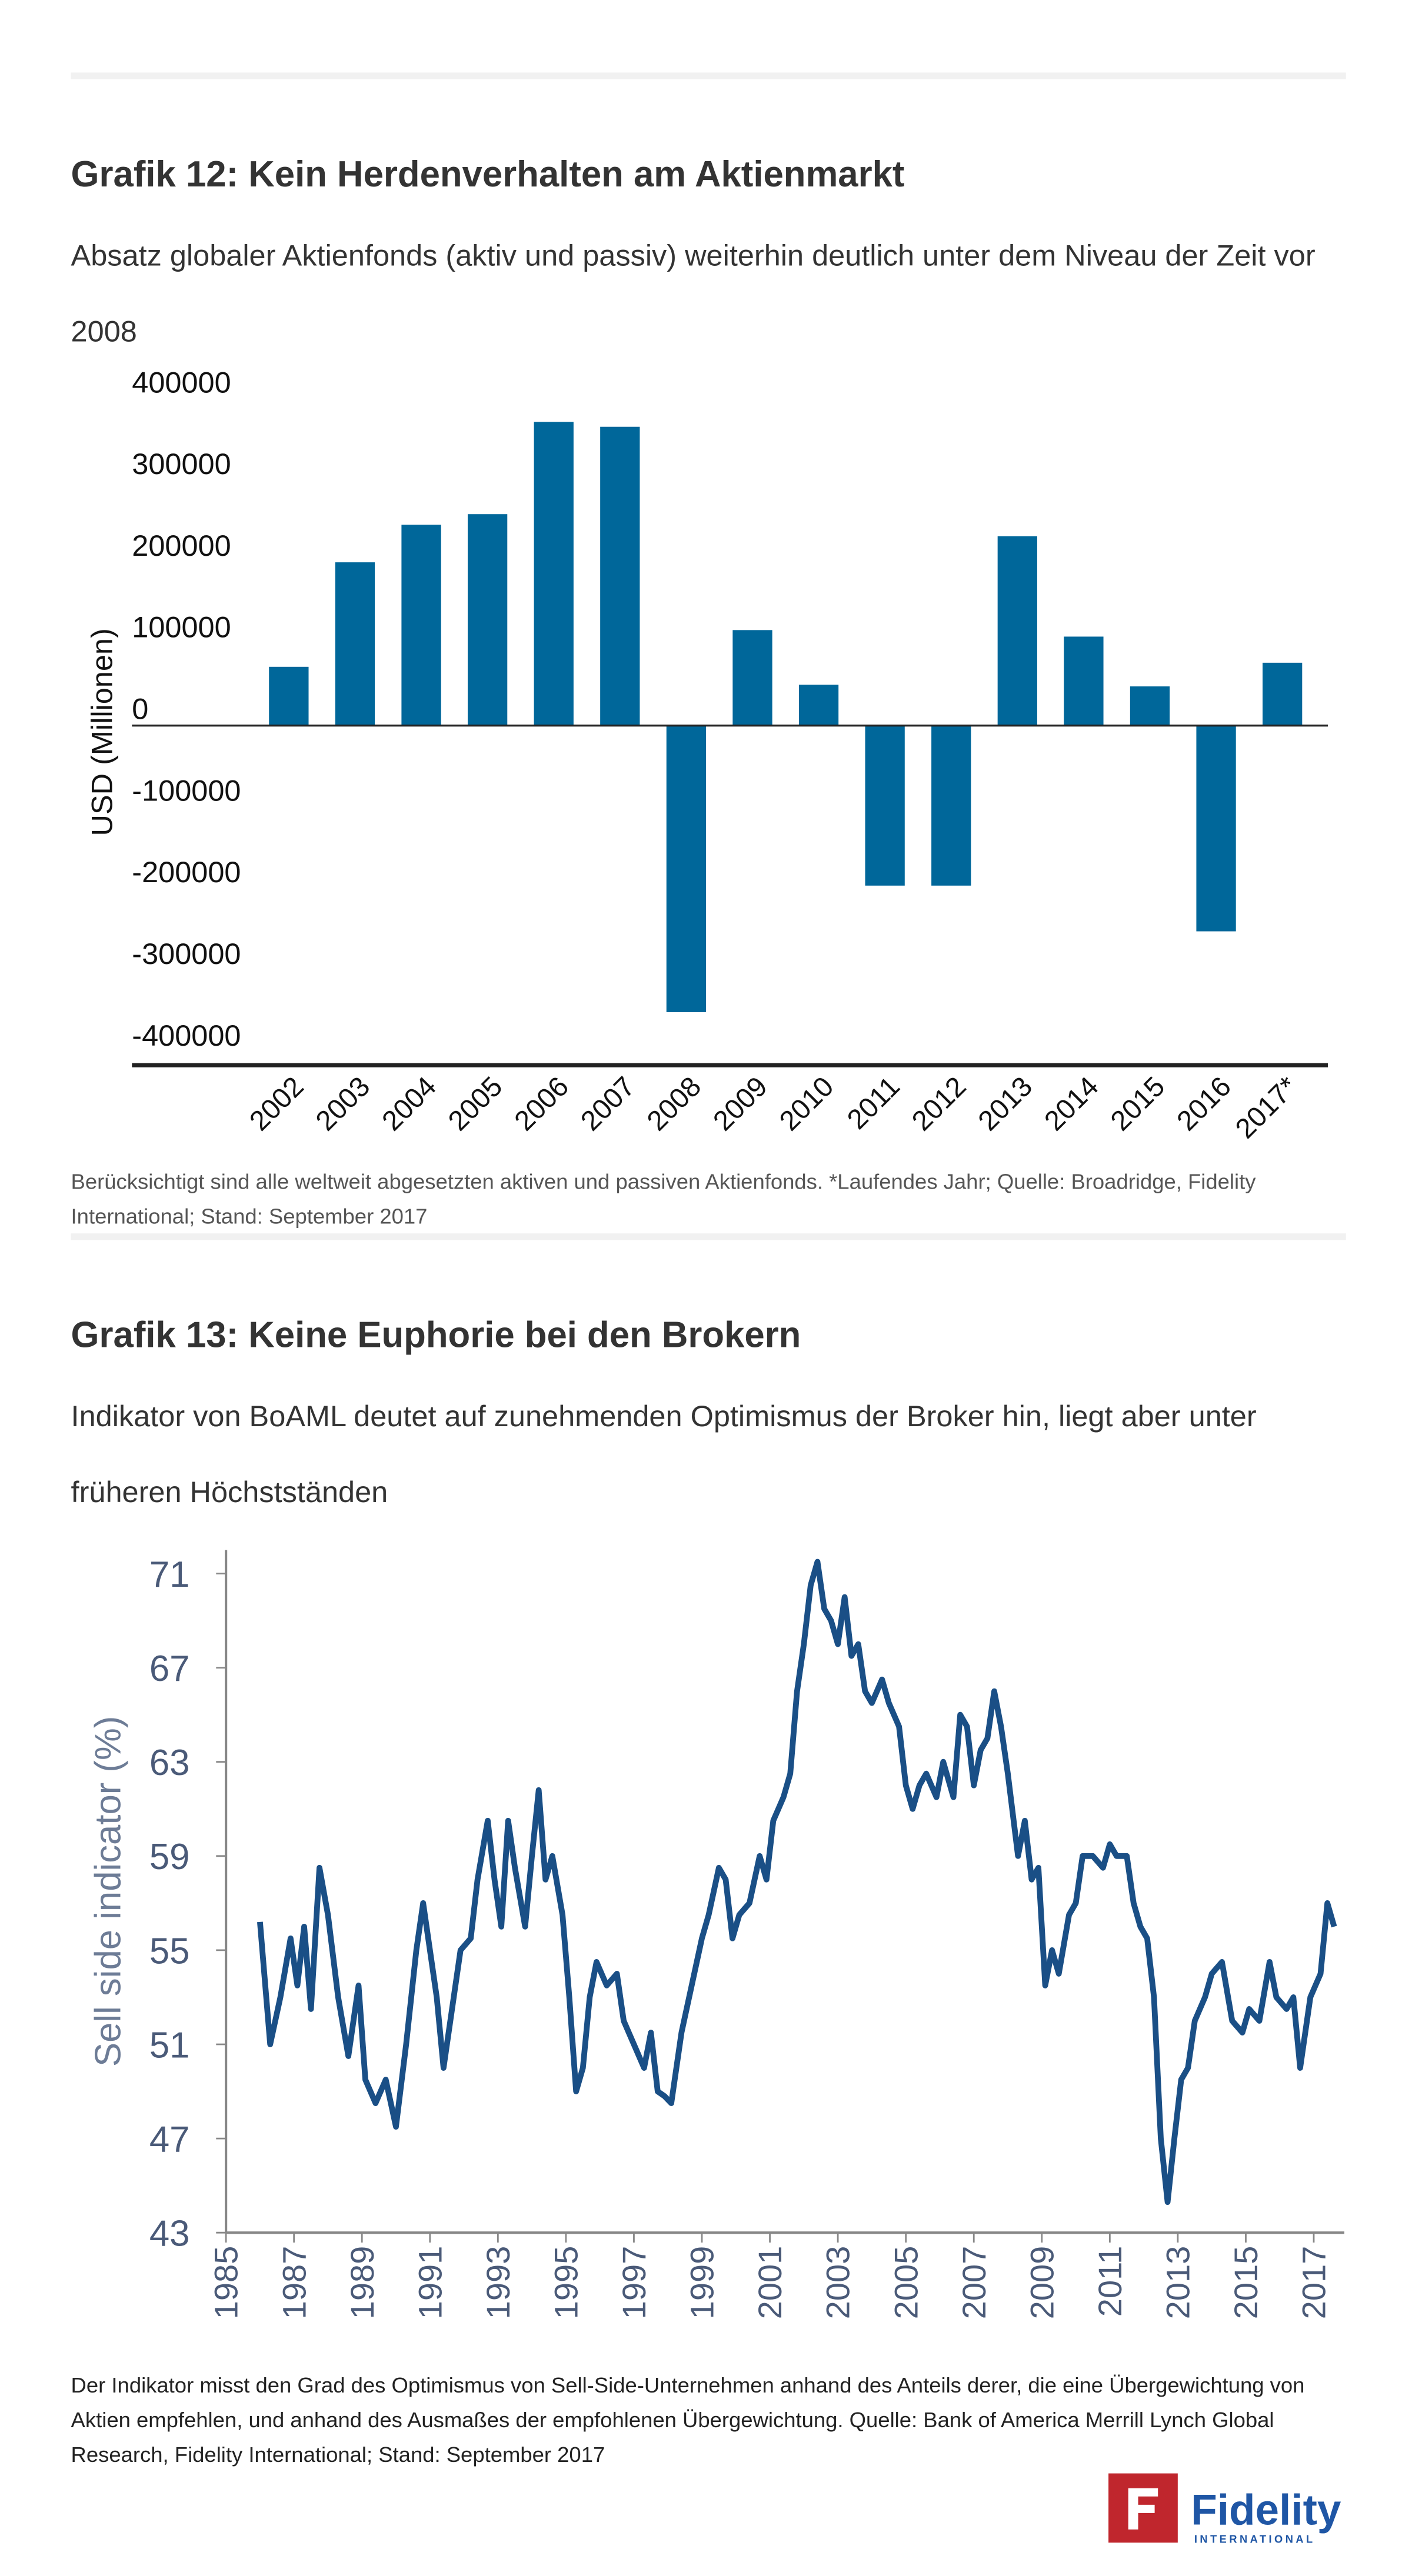  What do you see at coordinates (293, 2283) in the screenshot?
I see `x-tick-label: 1987` at bounding box center [293, 2283].